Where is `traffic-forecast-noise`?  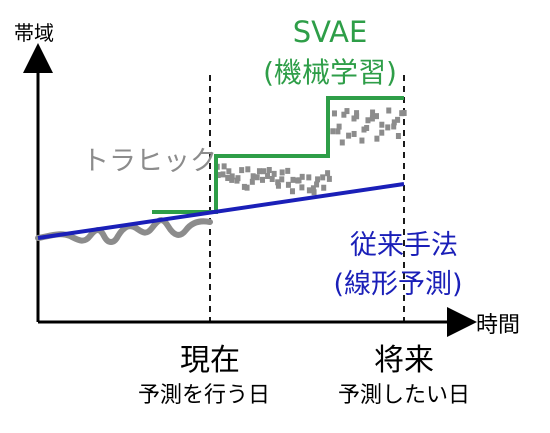 traffic-forecast-noise is located at coordinates (310, 151).